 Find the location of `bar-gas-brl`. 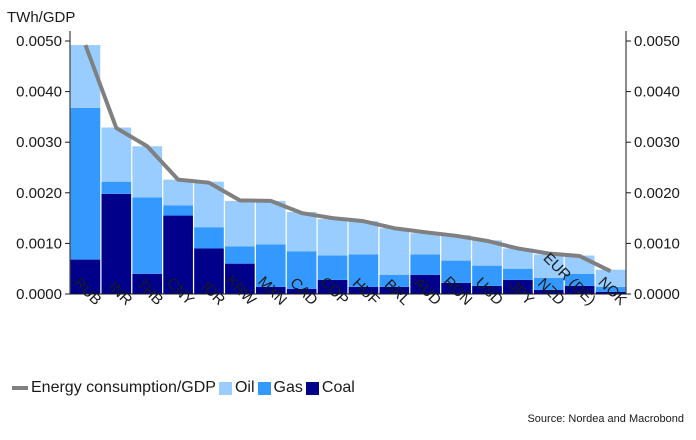

bar-gas-brl is located at coordinates (394, 280).